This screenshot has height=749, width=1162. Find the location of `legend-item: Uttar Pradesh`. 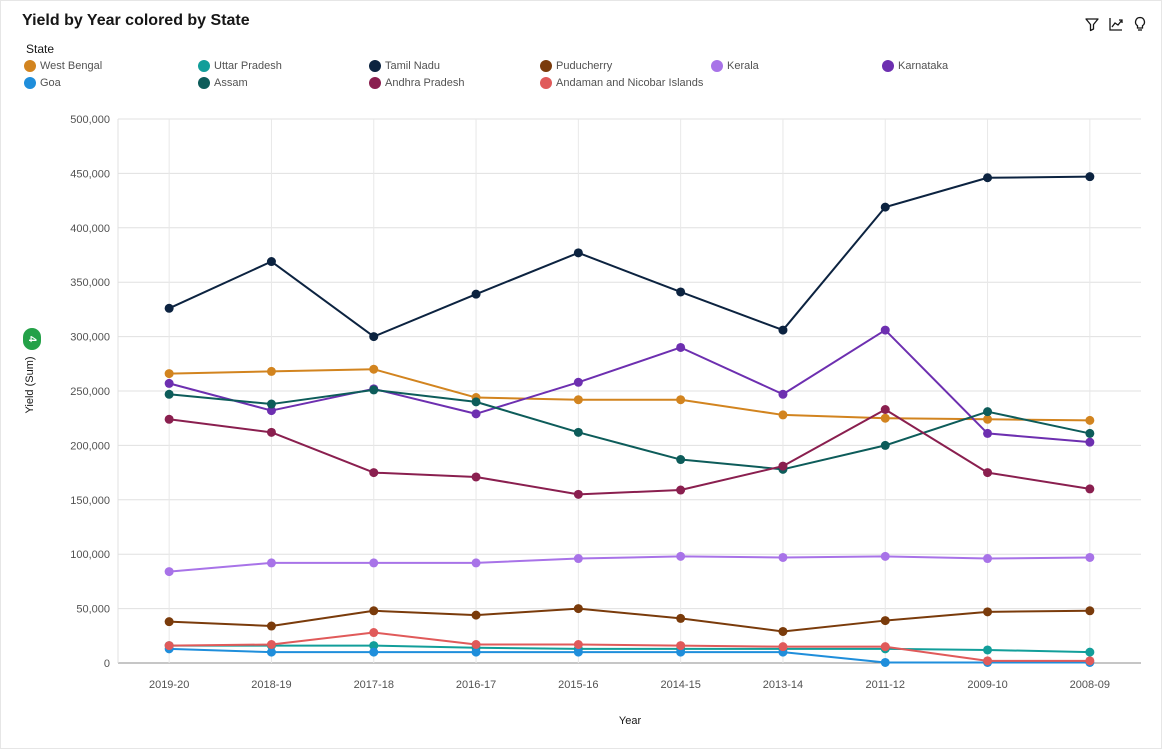

legend-item: Uttar Pradesh is located at coordinates (283, 65).